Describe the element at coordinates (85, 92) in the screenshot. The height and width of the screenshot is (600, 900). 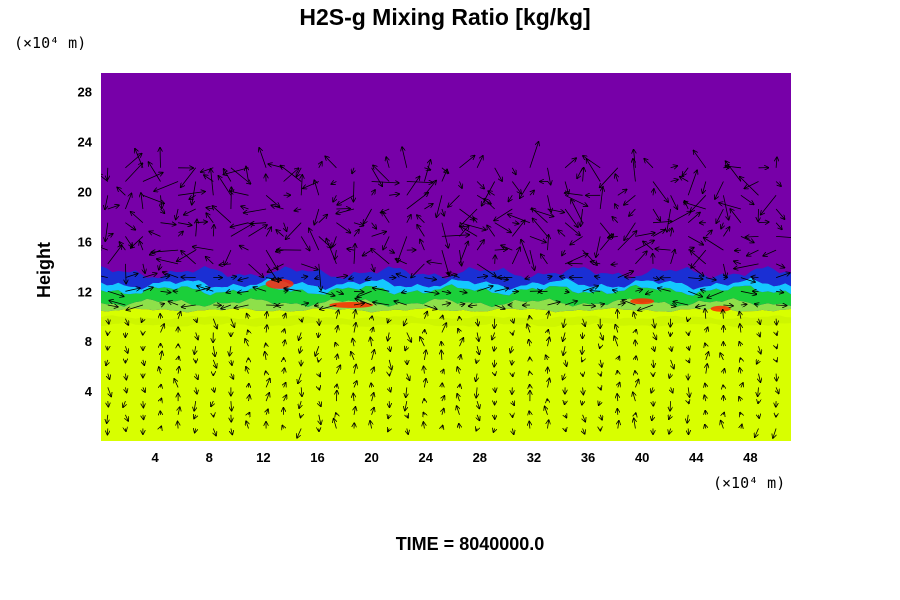
I see `y-tick-label: 28` at that location.